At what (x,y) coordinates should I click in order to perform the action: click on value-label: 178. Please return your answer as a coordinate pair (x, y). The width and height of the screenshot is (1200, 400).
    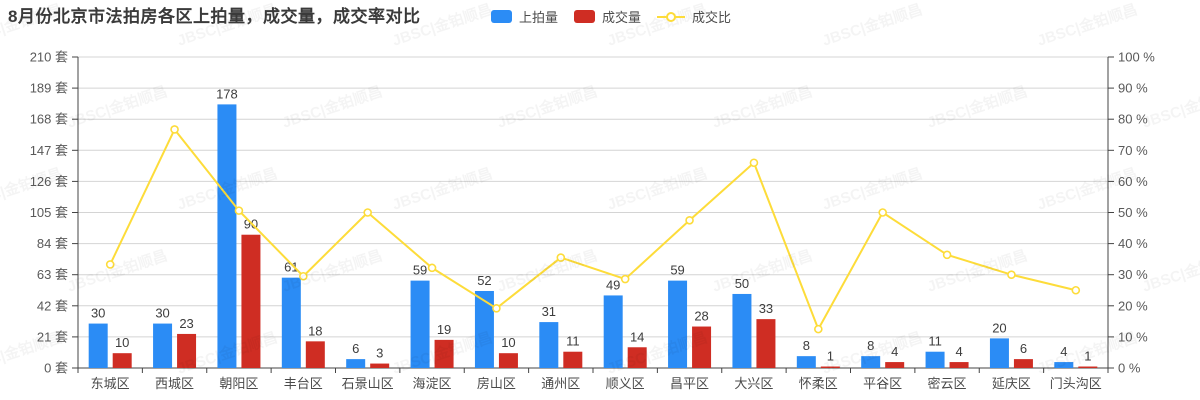
    Looking at the image, I should click on (227, 93).